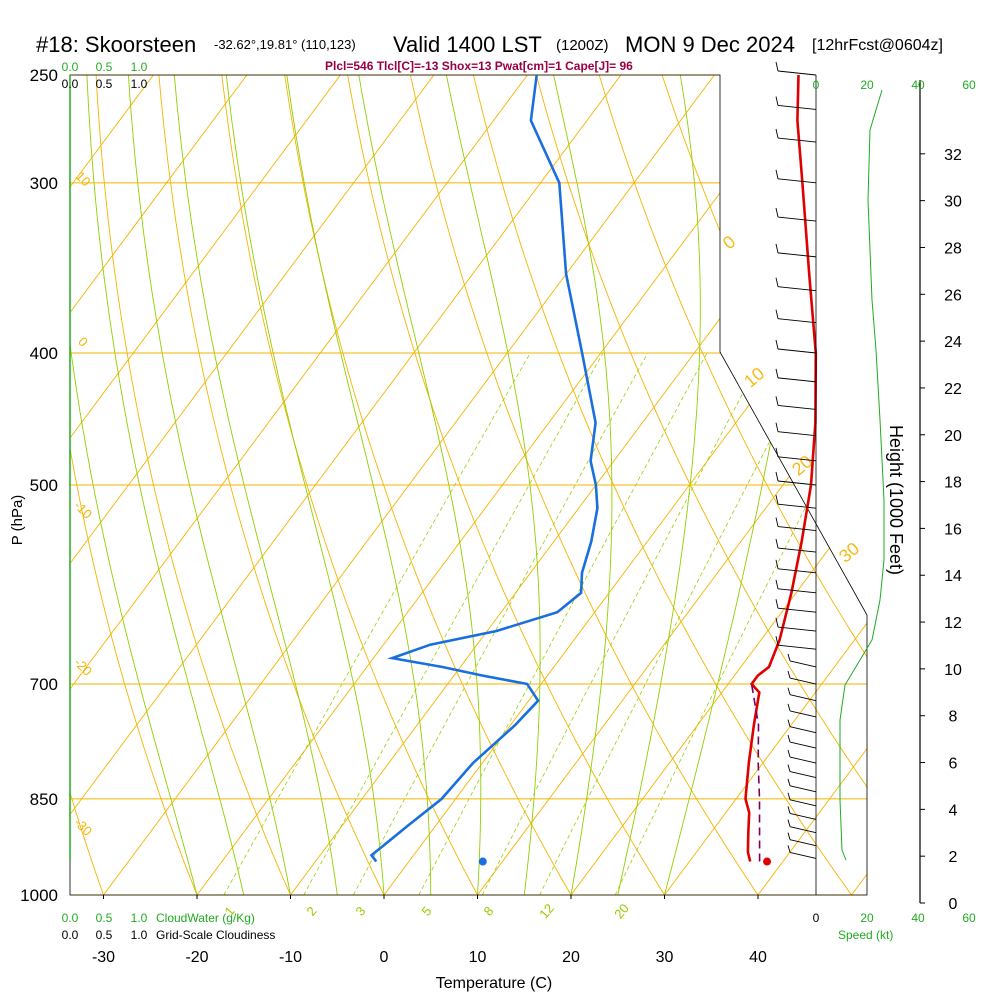 The height and width of the screenshot is (1000, 1000). I want to click on temperature-tick-label: 10, so click(478, 957).